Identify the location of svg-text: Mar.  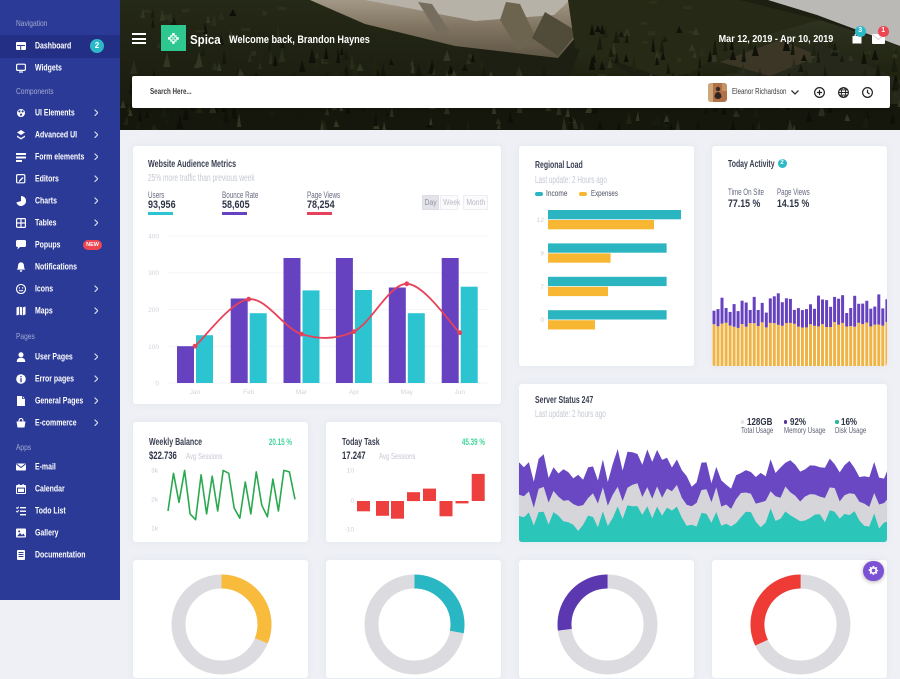
(302, 392).